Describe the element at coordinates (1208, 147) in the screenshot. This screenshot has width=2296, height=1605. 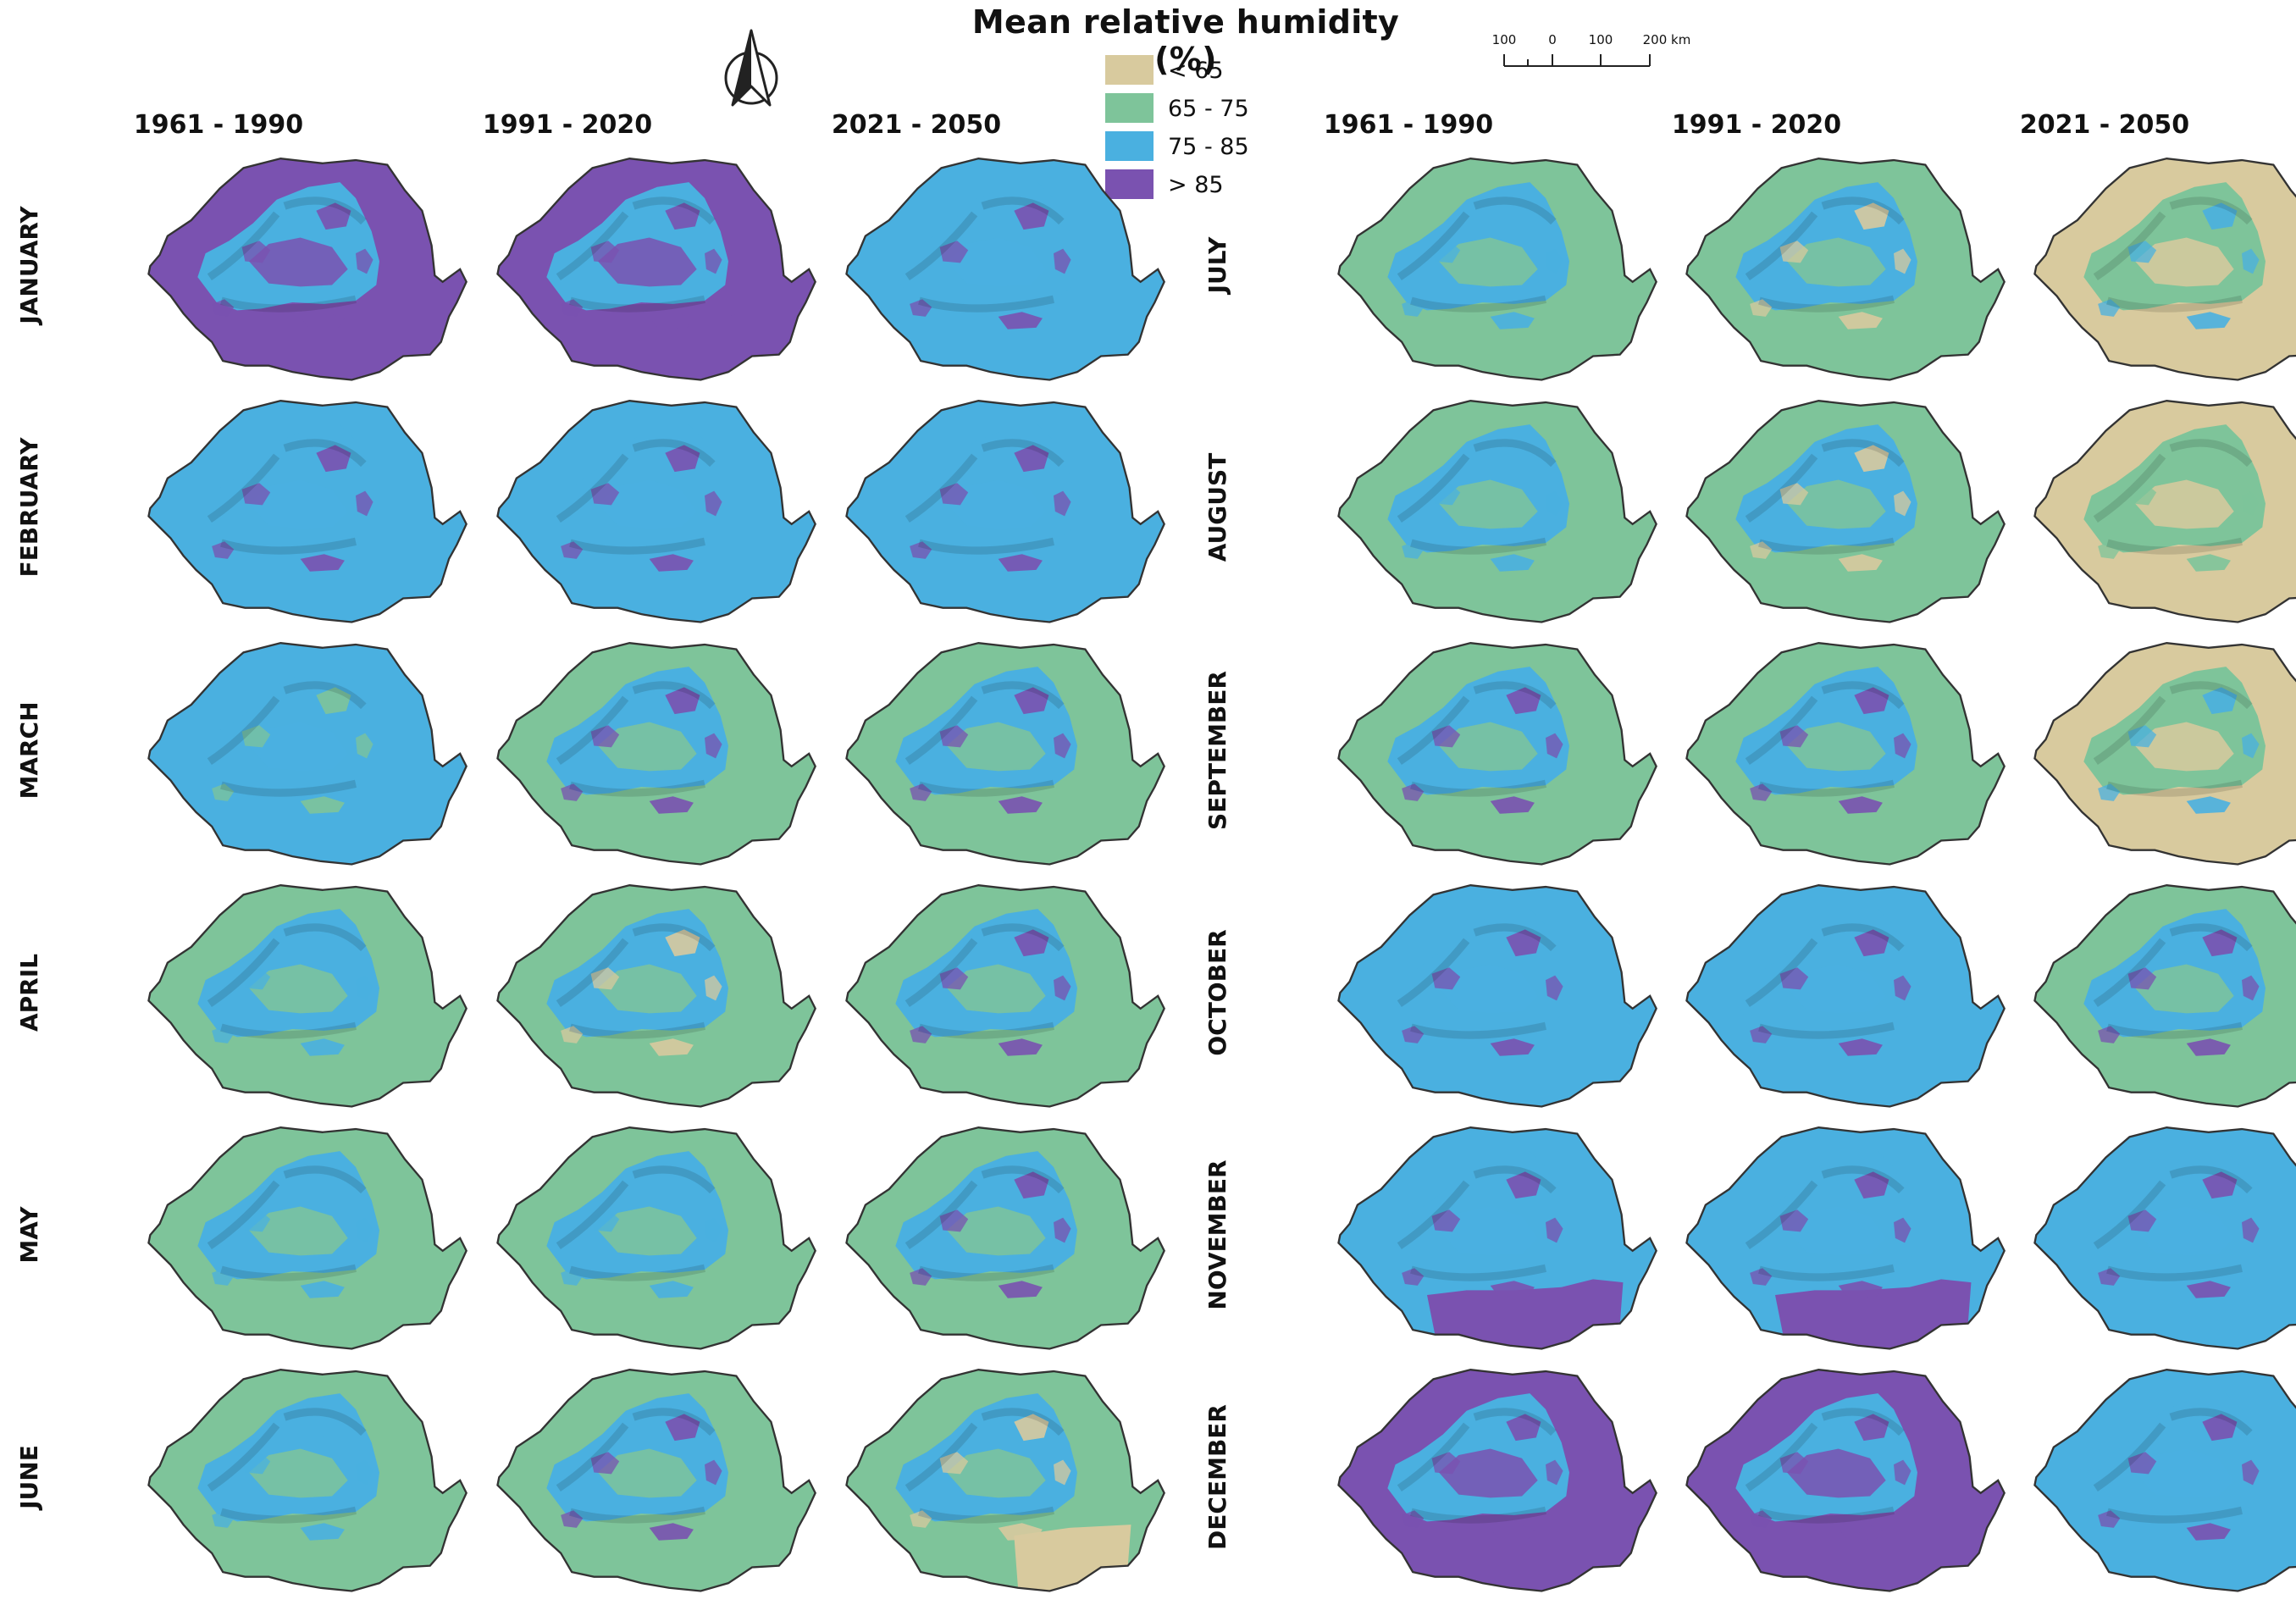
I see `legend-label: 75 - 85` at that location.